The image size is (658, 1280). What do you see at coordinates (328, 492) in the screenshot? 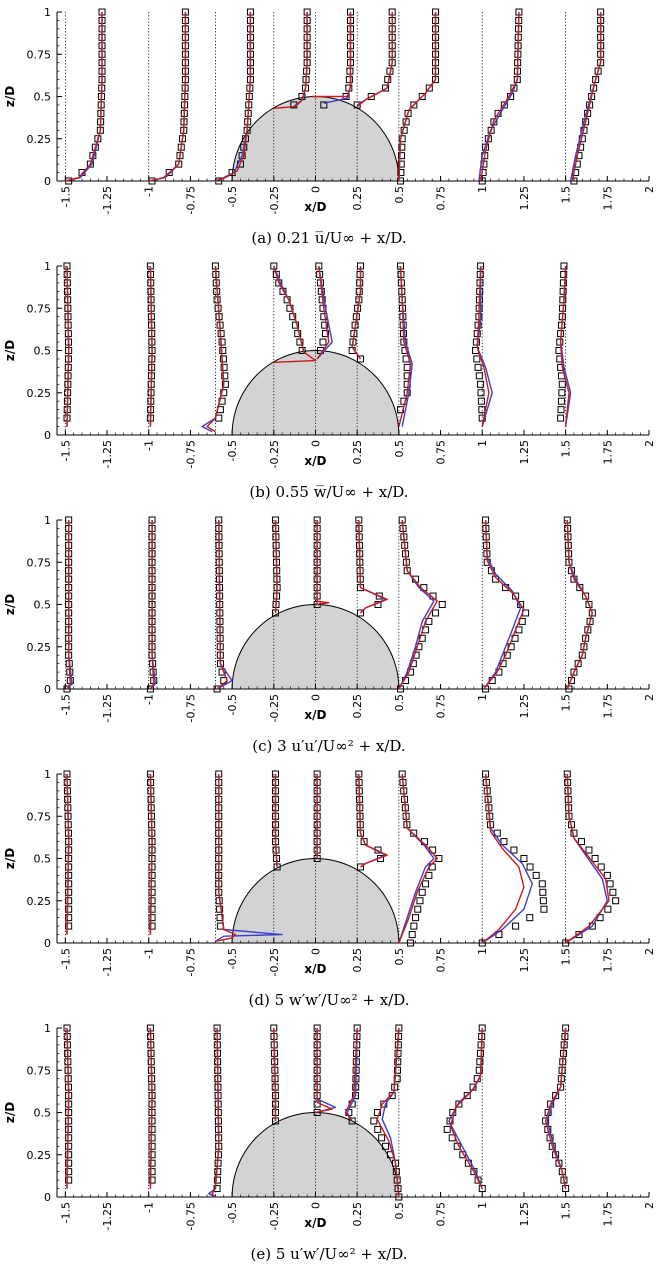
I see `panel-caption: (b) 0.55 w̅/U∞ + x/D.` at bounding box center [328, 492].